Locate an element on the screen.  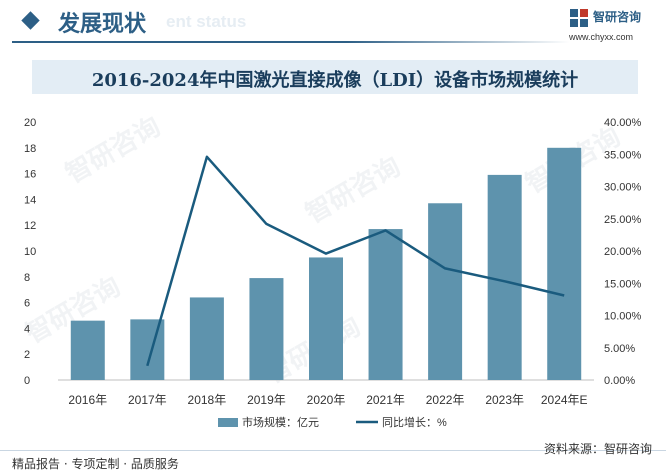
logo-name: 智研咨询 is located at coordinates (617, 17).